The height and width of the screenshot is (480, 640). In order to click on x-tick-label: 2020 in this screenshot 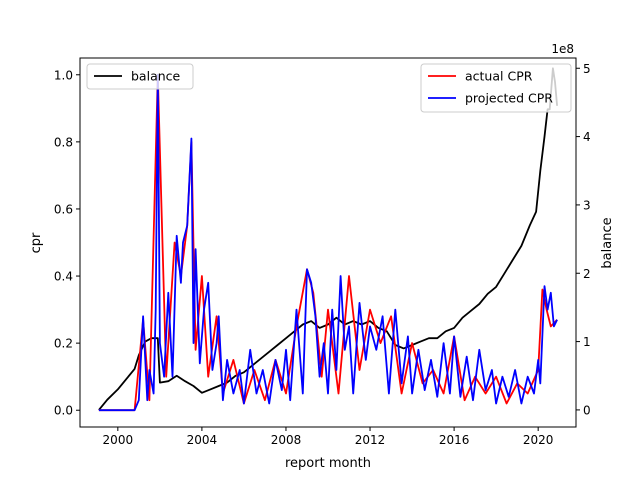, I will do `click(538, 440)`.